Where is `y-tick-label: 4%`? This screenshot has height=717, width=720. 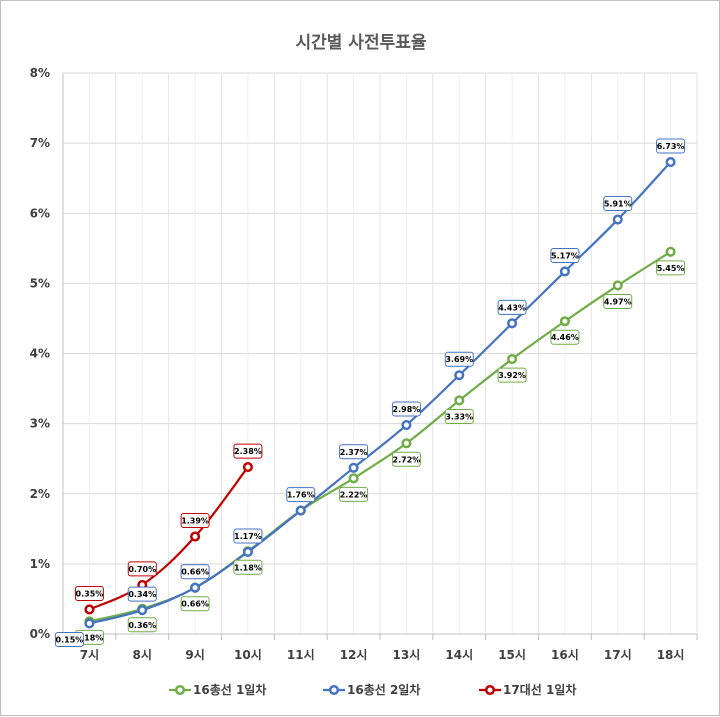 y-tick-label: 4% is located at coordinates (40, 354).